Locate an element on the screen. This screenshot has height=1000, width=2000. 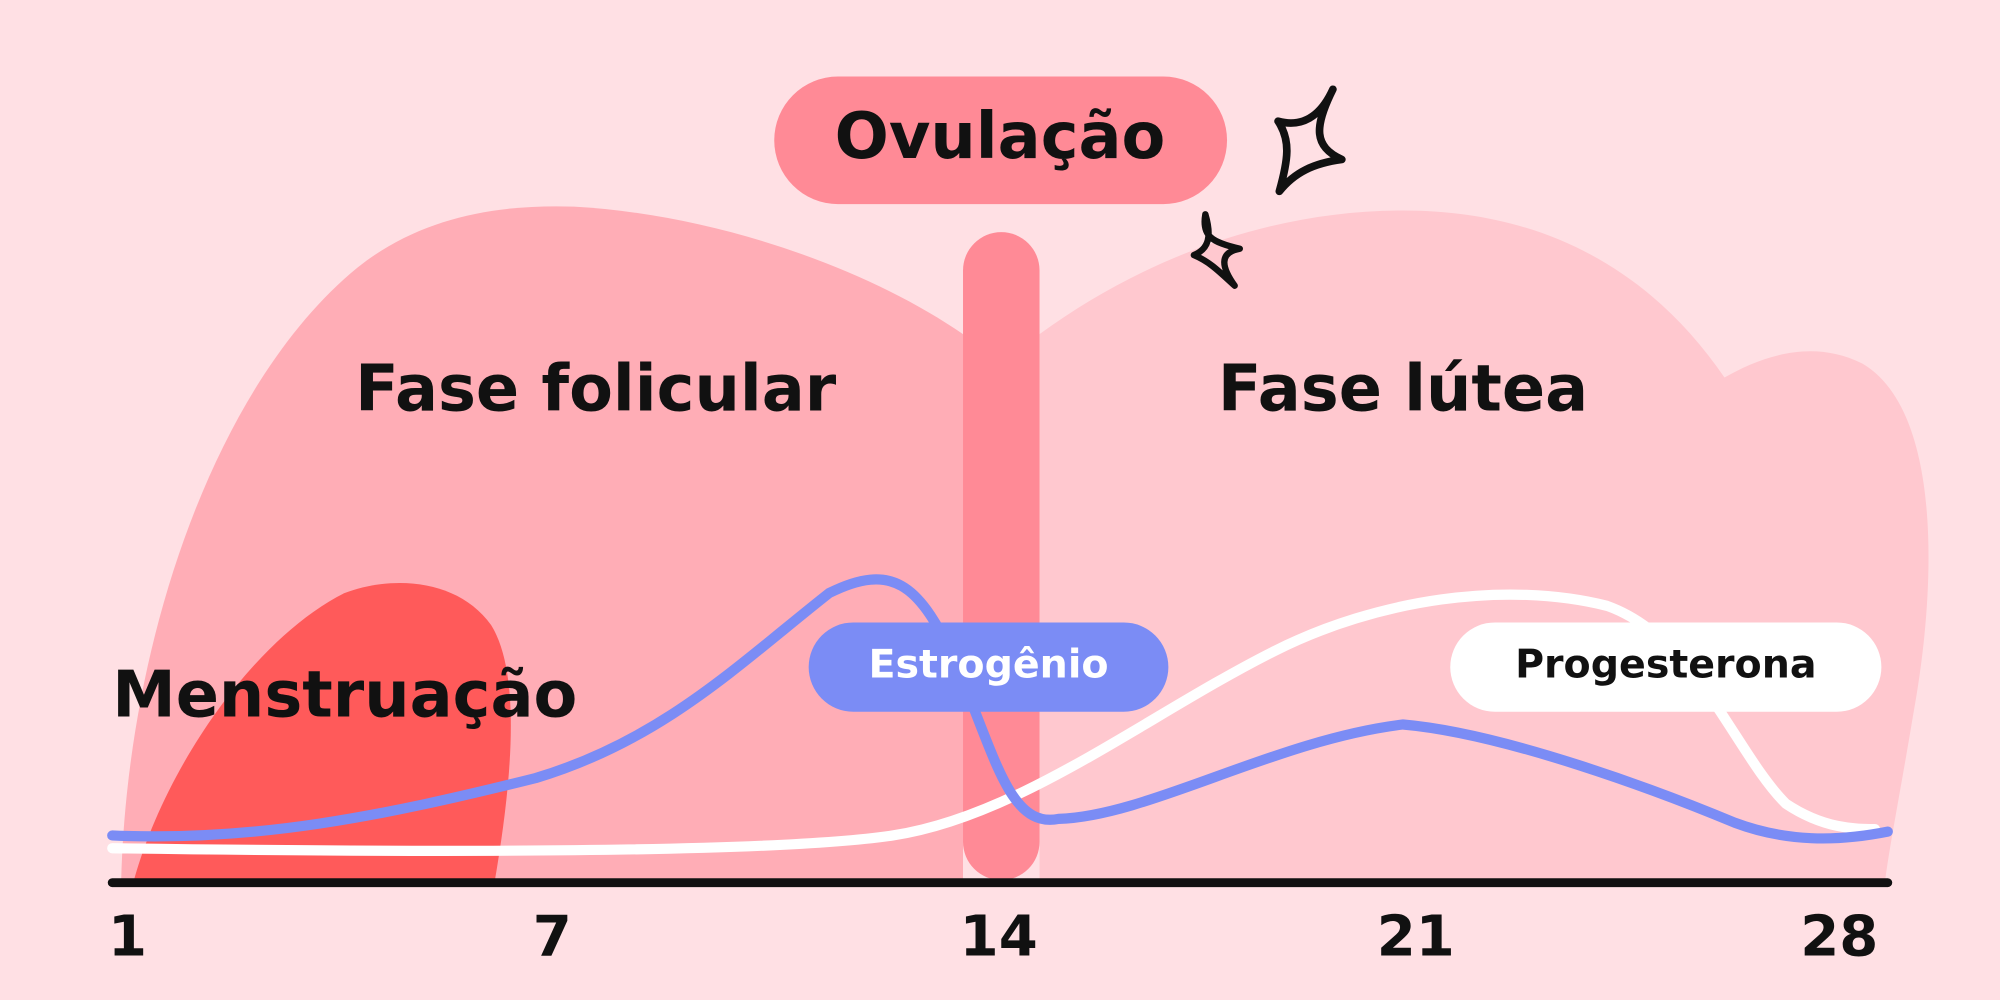
title-pill is located at coordinates (1001, 140).